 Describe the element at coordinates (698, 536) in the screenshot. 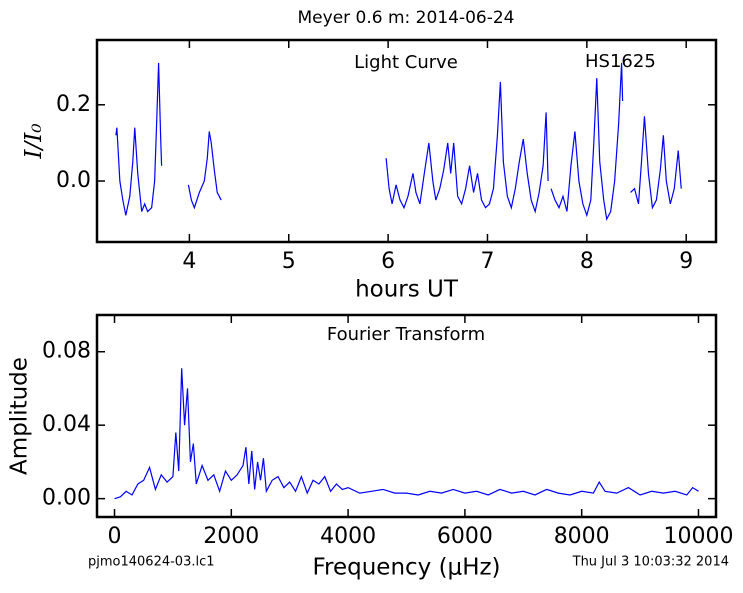

I see `x-tick-label: 10000` at that location.